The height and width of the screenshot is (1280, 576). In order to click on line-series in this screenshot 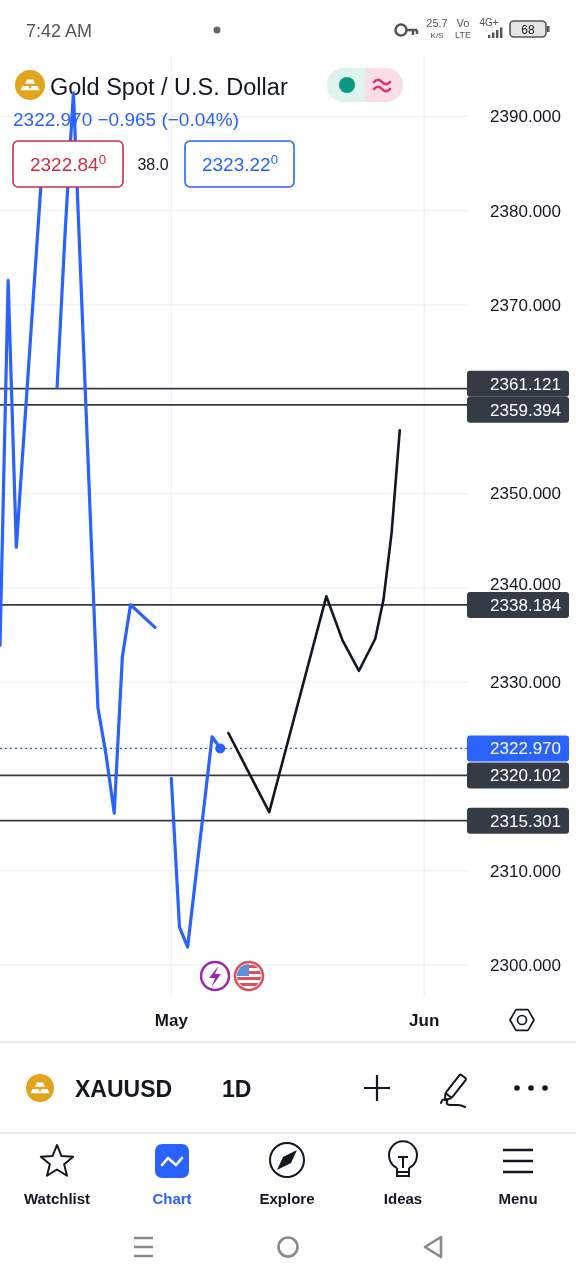, I will do `click(314, 621)`.